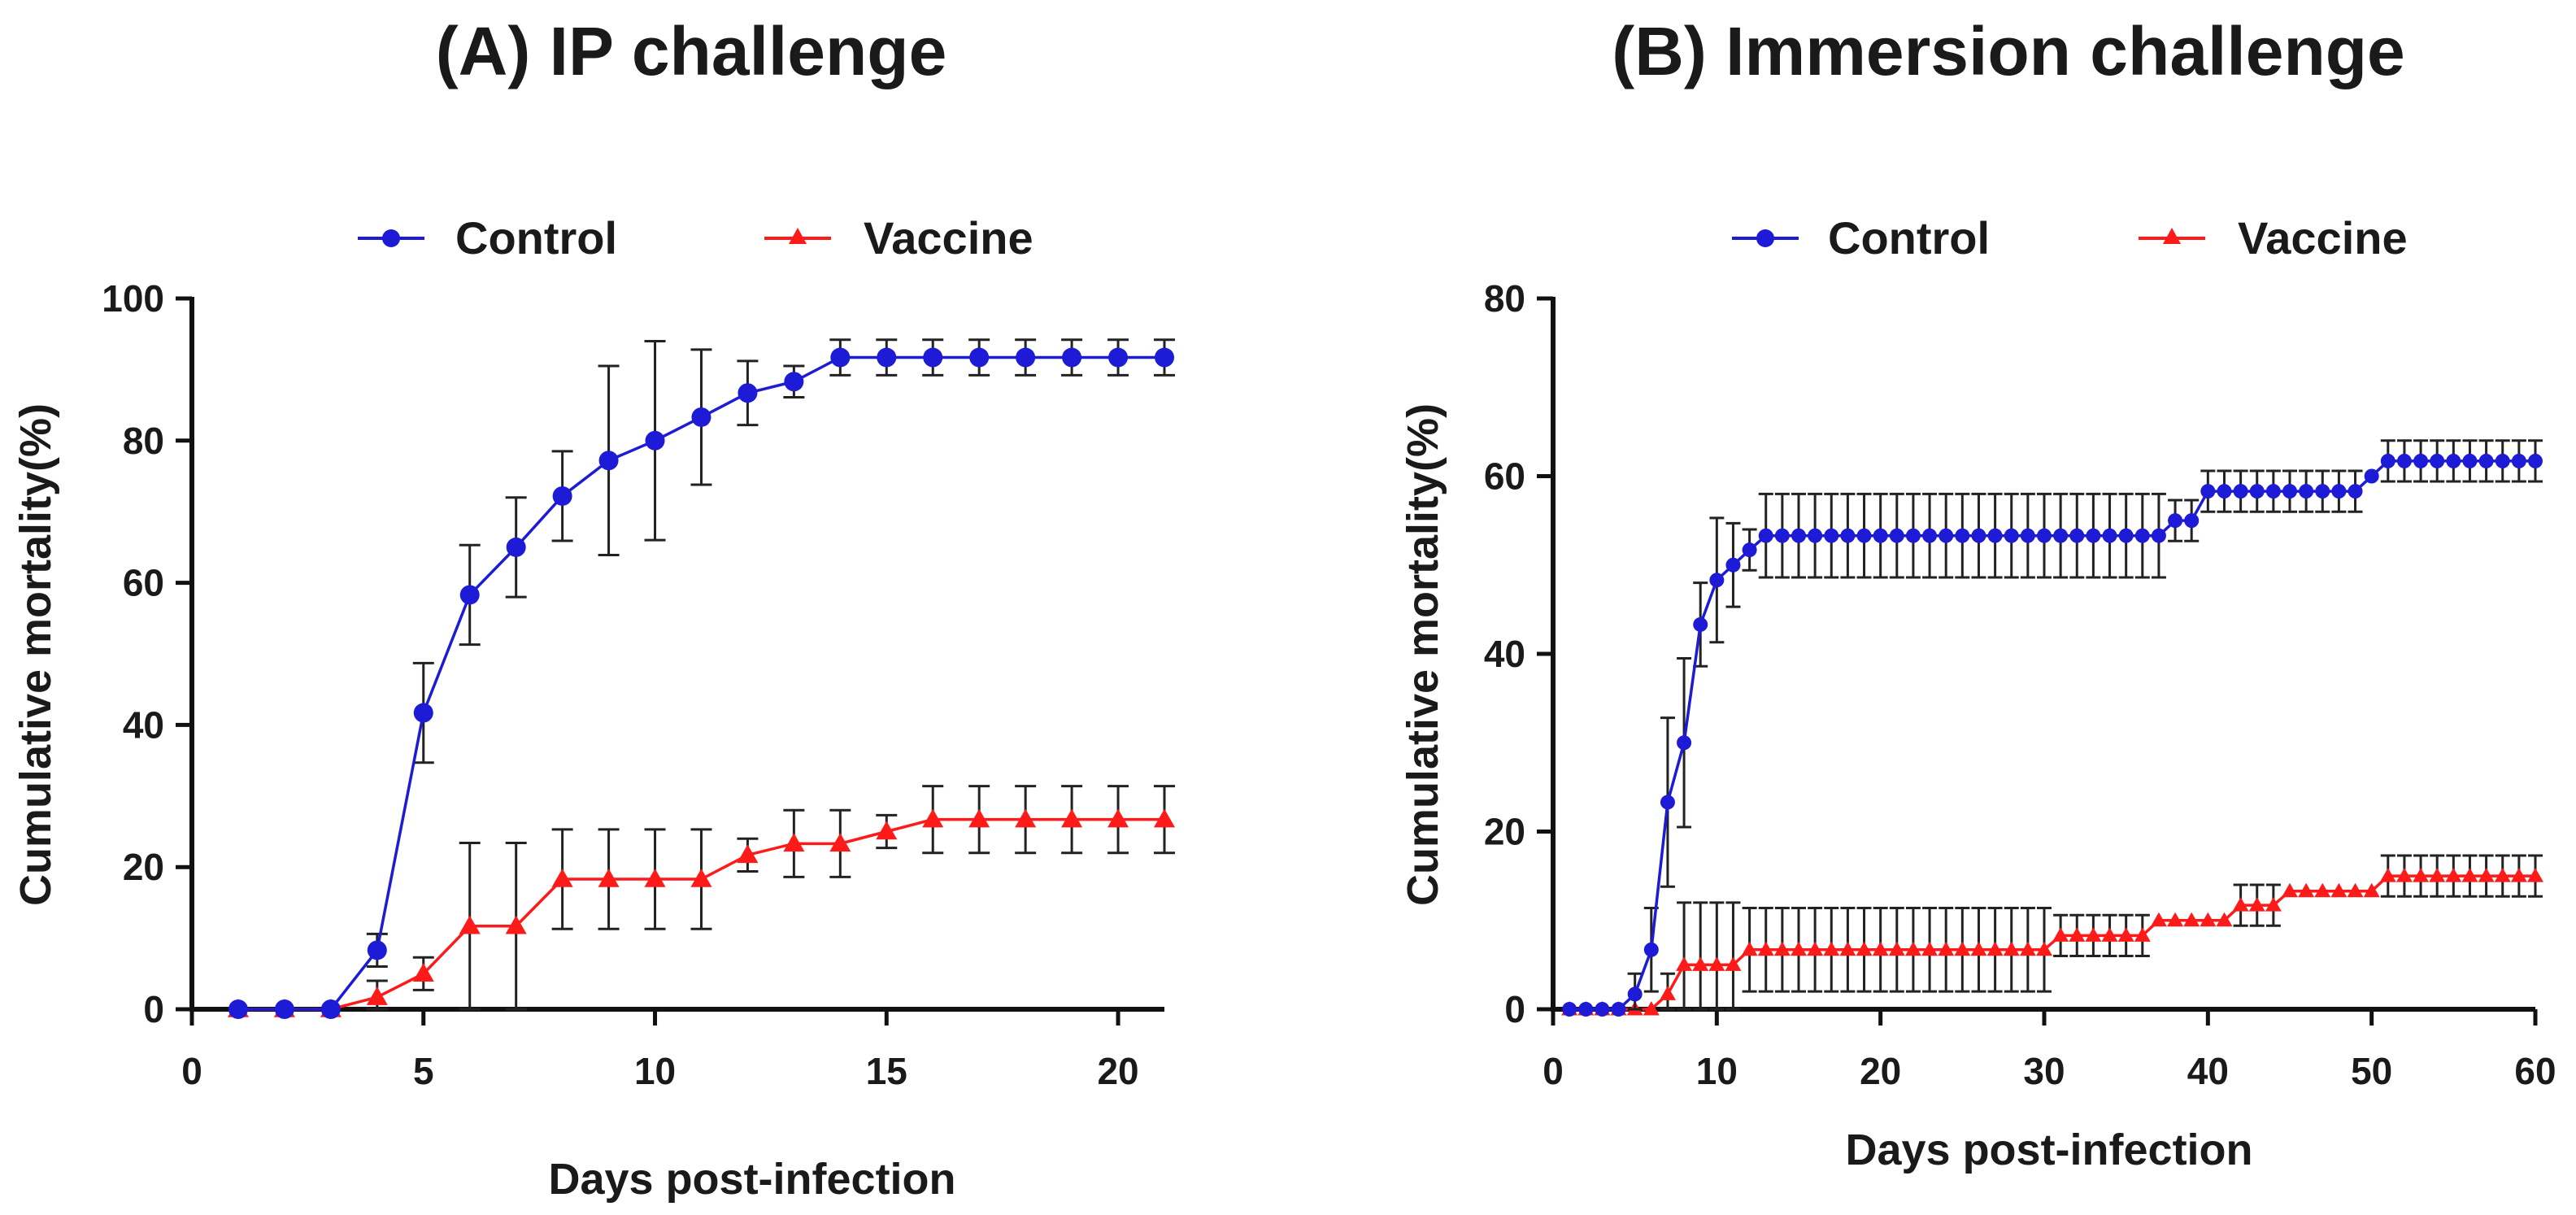 Image resolution: width=2576 pixels, height=1215 pixels. What do you see at coordinates (143, 583) in the screenshot?
I see `y-tick-label: 60` at bounding box center [143, 583].